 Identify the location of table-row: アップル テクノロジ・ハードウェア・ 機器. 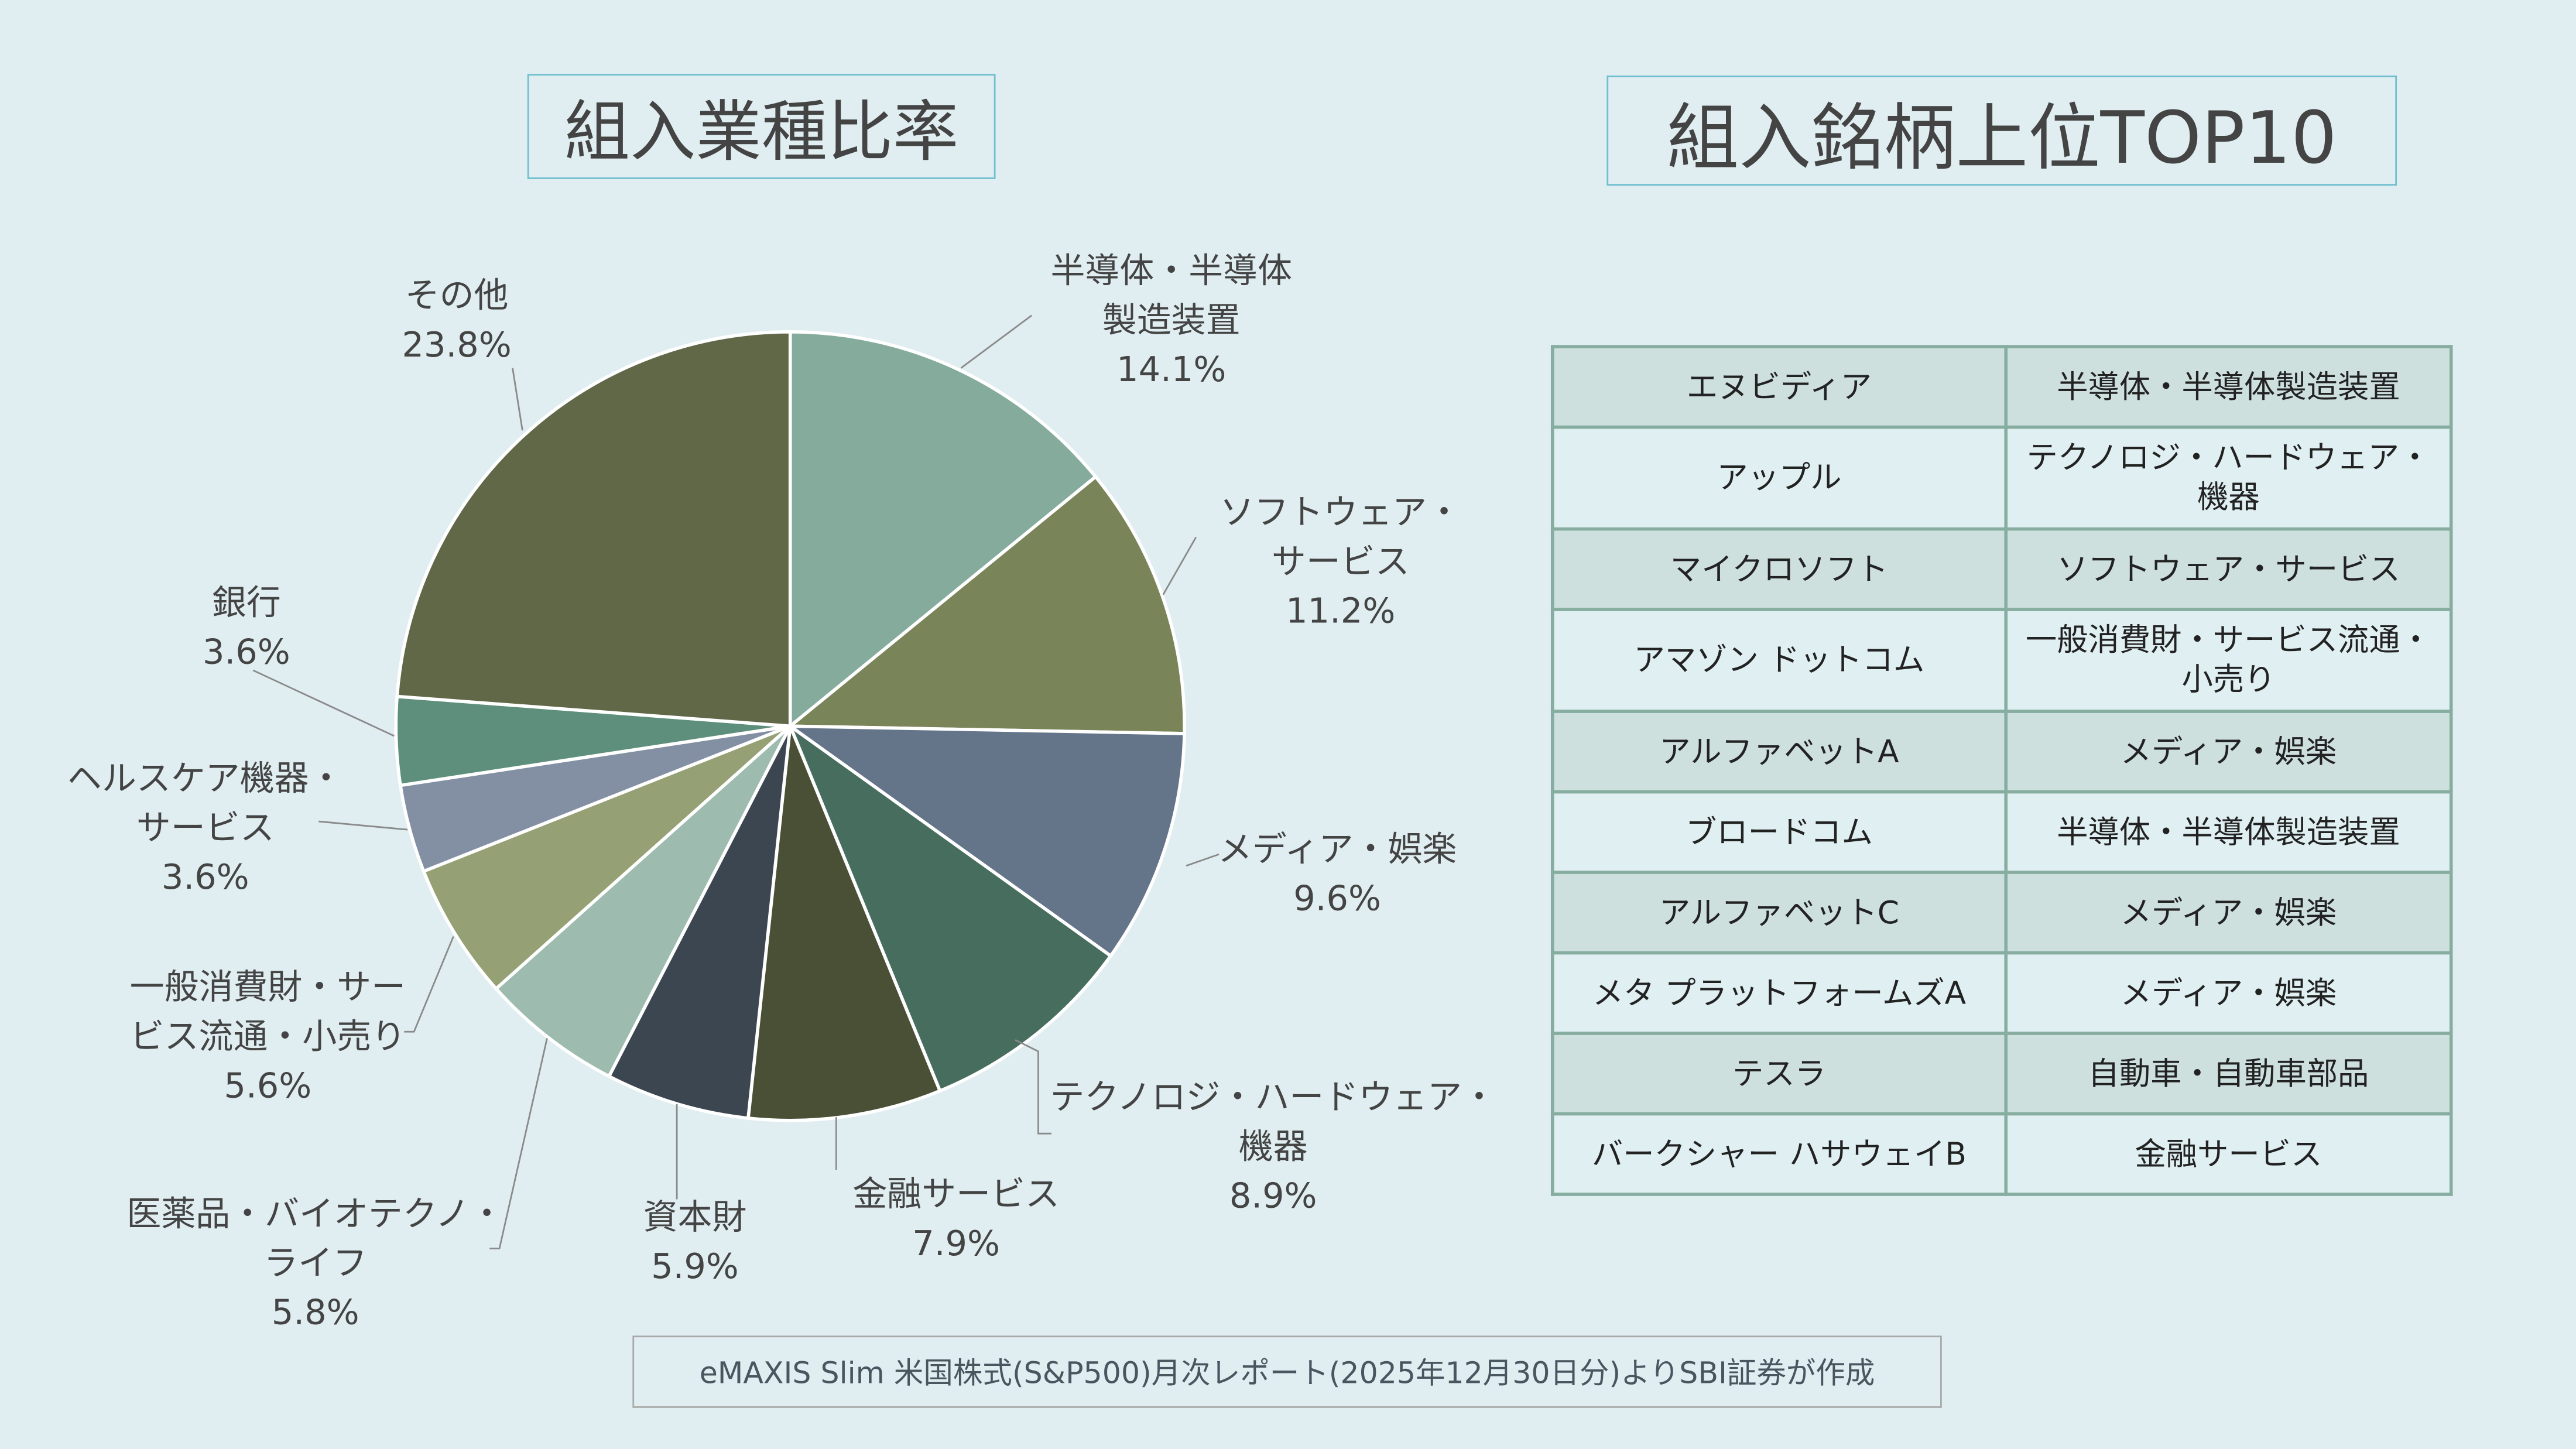
(2001, 478).